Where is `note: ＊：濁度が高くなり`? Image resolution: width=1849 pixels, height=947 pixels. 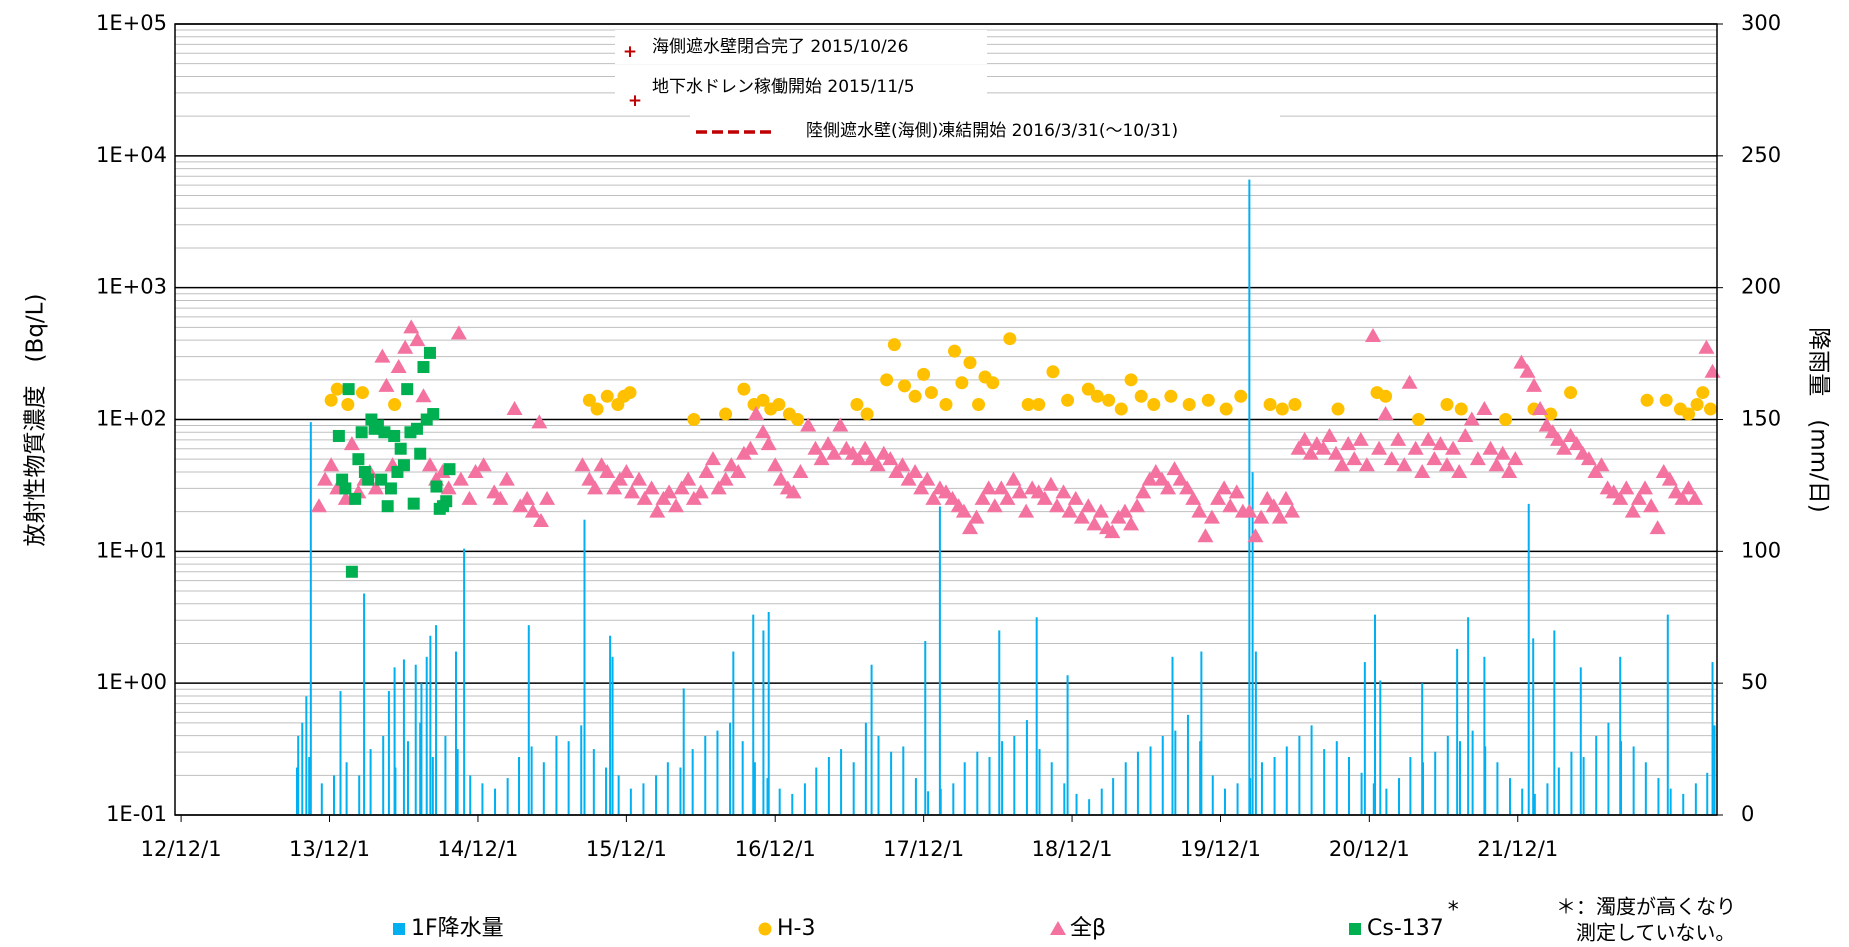 note: ＊：濁度が高くなり is located at coordinates (1646, 907).